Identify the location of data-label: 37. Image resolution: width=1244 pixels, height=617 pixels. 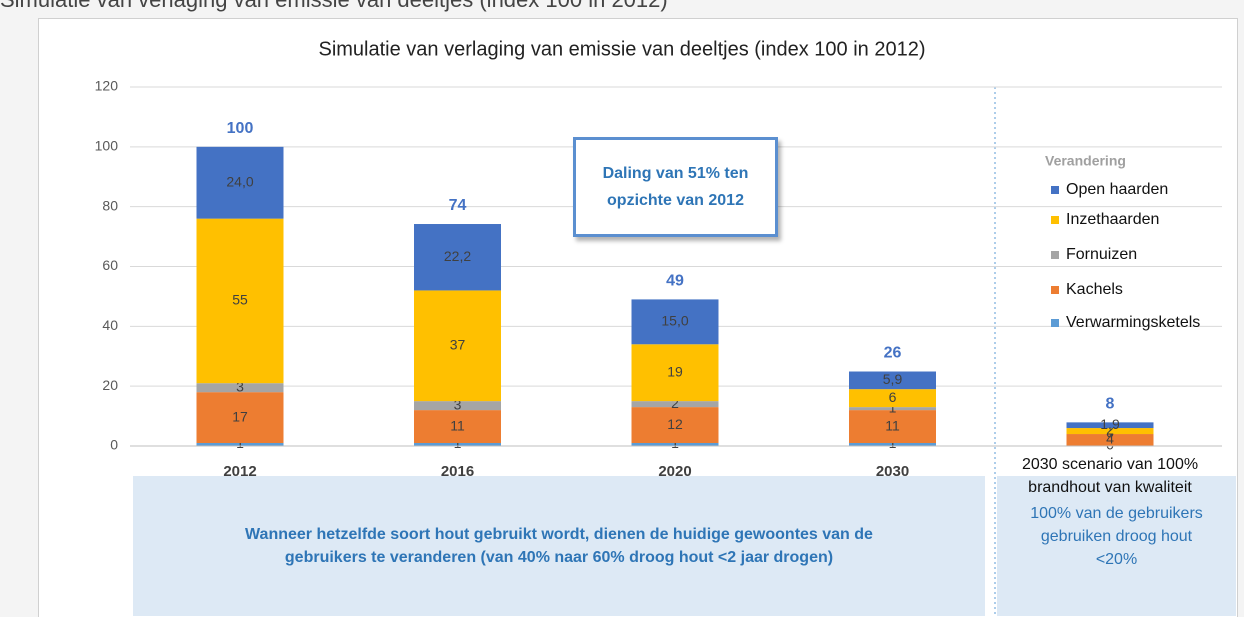
(458, 344).